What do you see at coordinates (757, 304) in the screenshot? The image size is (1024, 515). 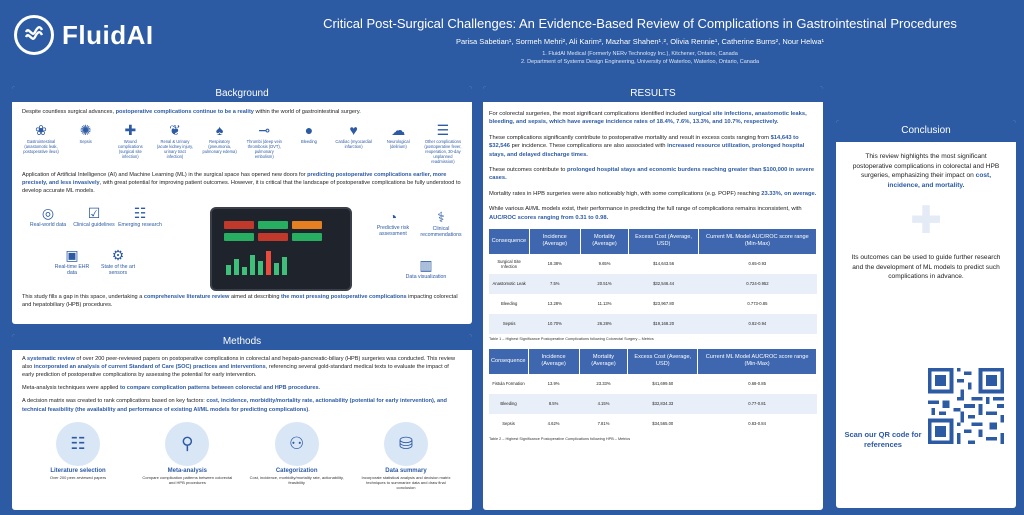 I see `table-cell: 0.773-0.85` at bounding box center [757, 304].